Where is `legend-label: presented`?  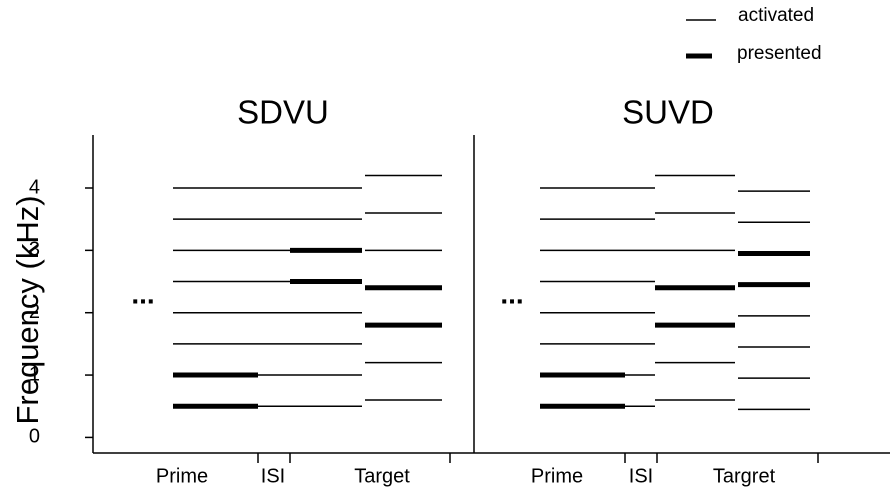
legend-label: presented is located at coordinates (779, 53).